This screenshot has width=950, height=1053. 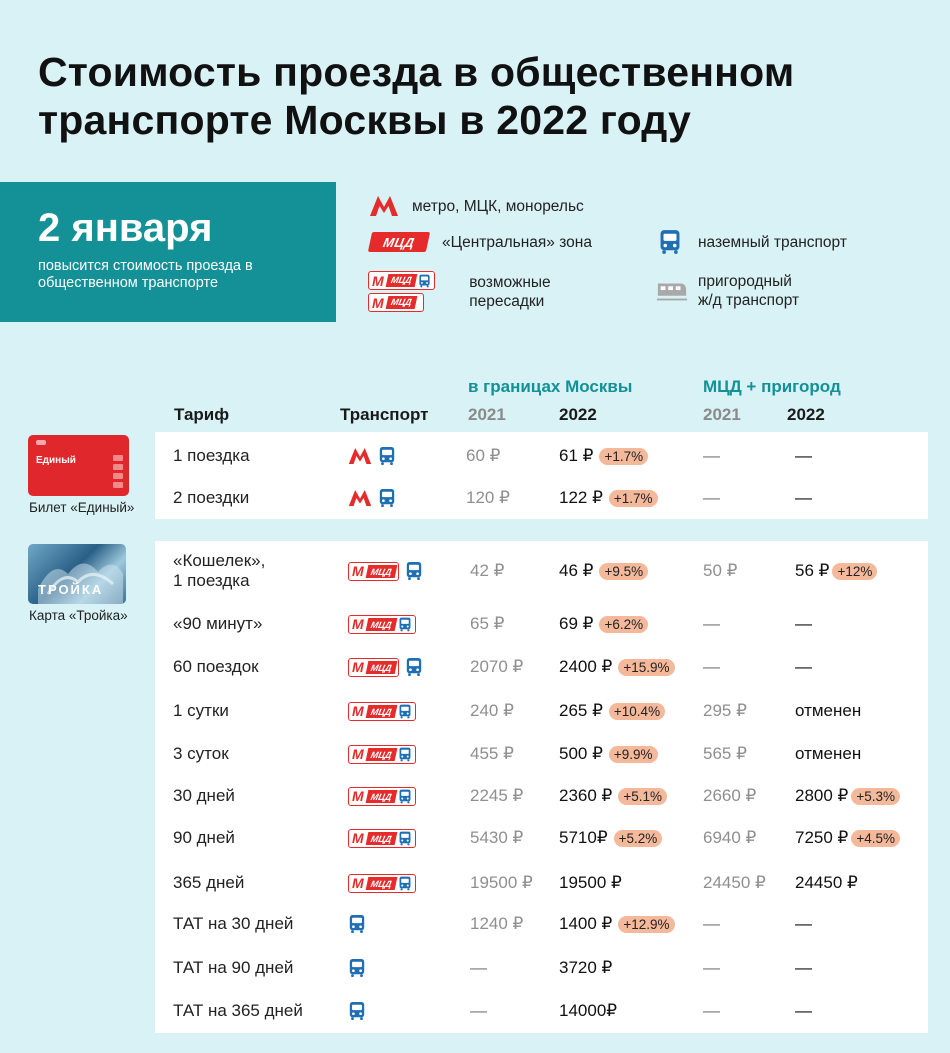 I want to click on price-2022-moscow: 2400 ₽, so click(x=586, y=666).